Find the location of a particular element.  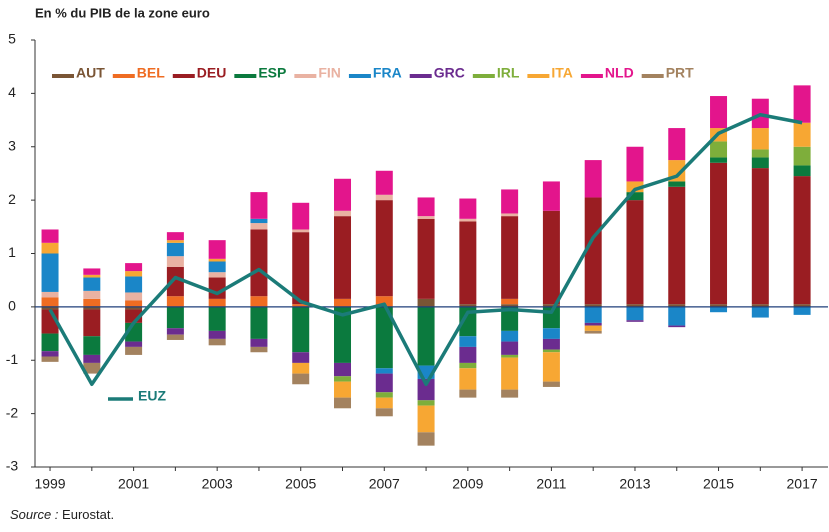

y-tick-label: 3 is located at coordinates (12, 145).